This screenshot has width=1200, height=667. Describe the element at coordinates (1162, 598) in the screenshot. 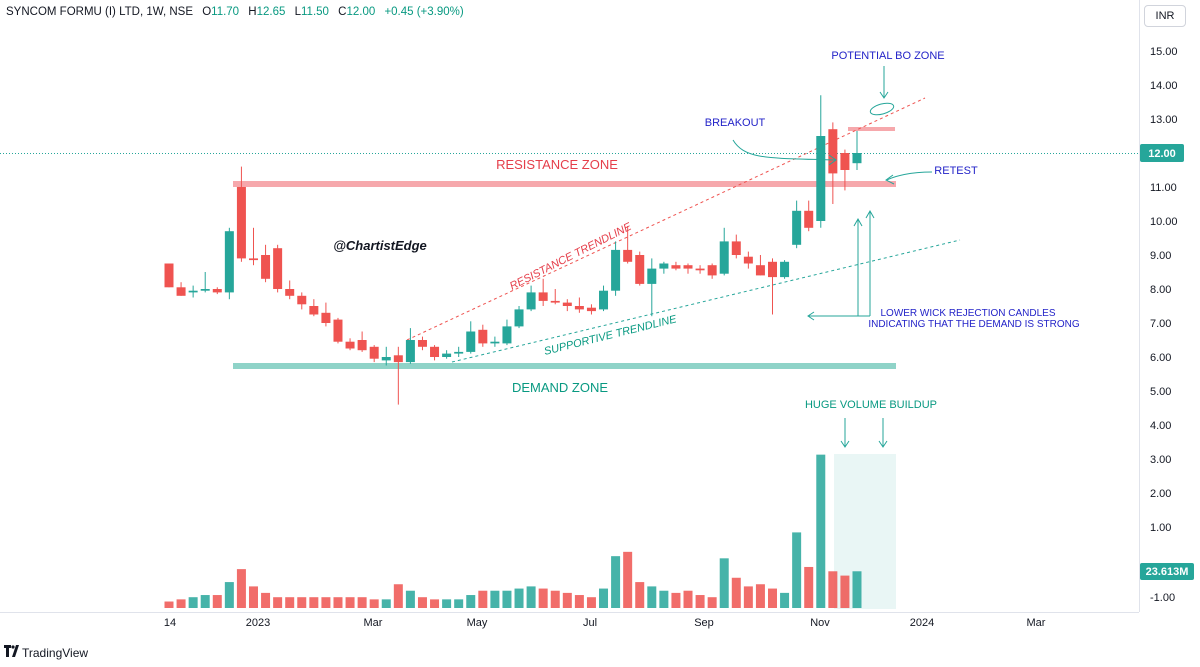

I see `price-tick-label: -1.00` at that location.